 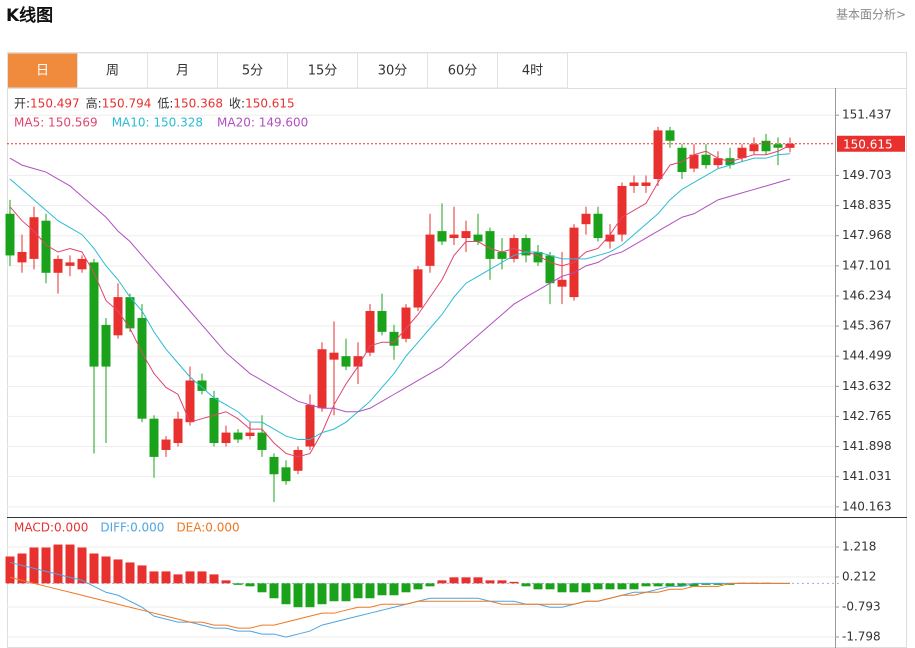 I want to click on legend-text: DEA:0.000, so click(x=207, y=528).